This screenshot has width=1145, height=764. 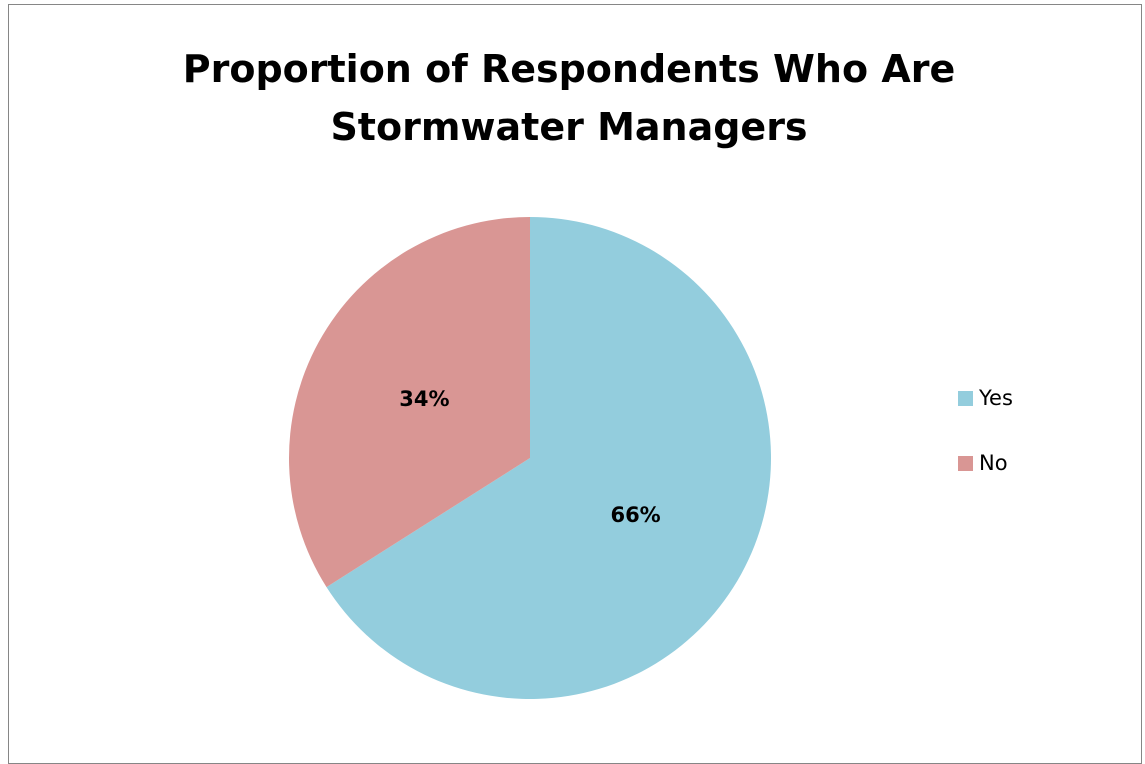 I want to click on data-label-yes: 66%, so click(x=635, y=515).